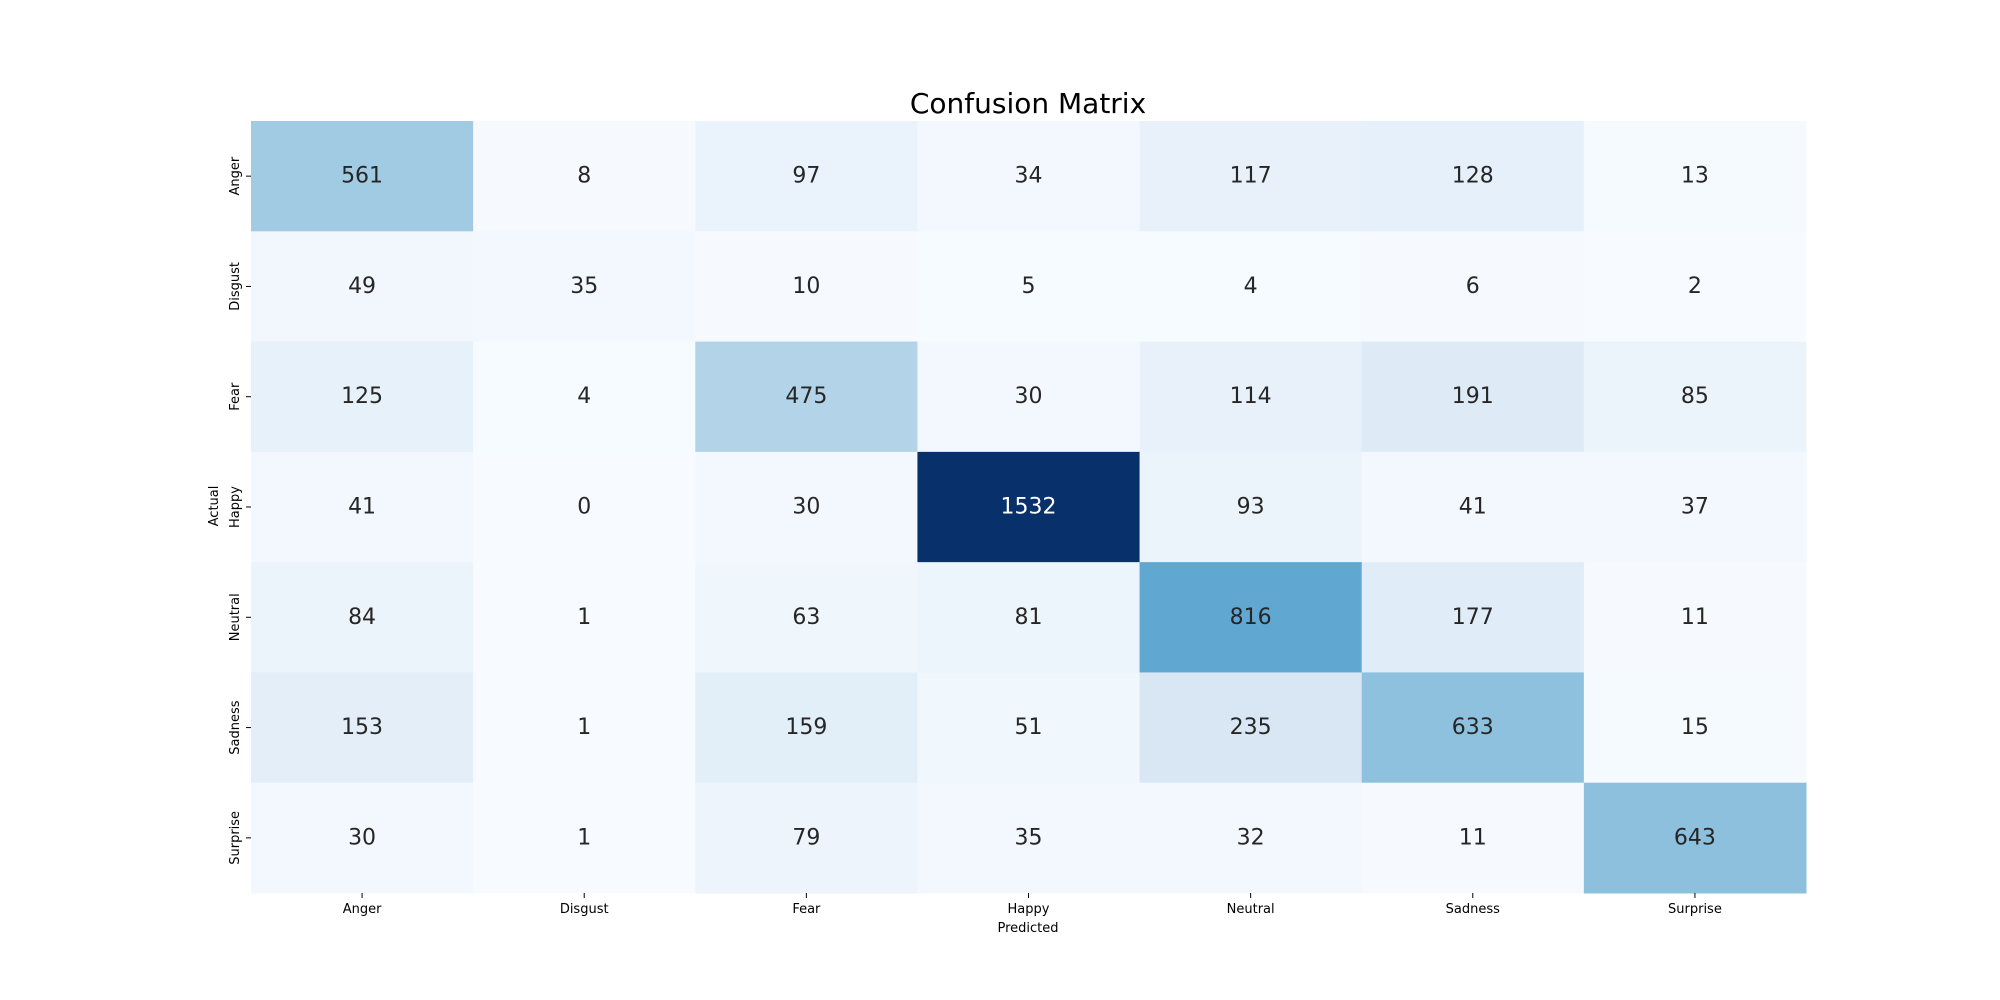 The width and height of the screenshot is (2000, 1000). What do you see at coordinates (362, 396) in the screenshot?
I see `cell-value-label: 125` at bounding box center [362, 396].